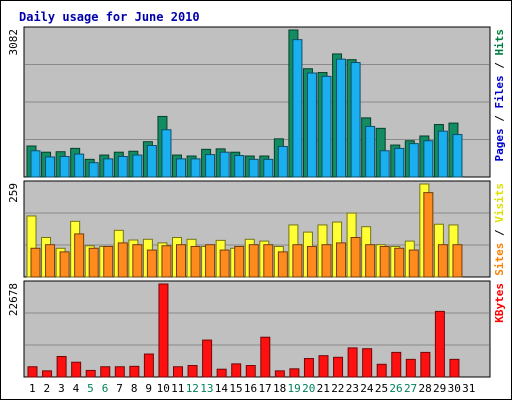 This screenshot has width=512, height=400. What do you see at coordinates (499, 259) in the screenshot?
I see `legend-entry: Sites` at bounding box center [499, 259].